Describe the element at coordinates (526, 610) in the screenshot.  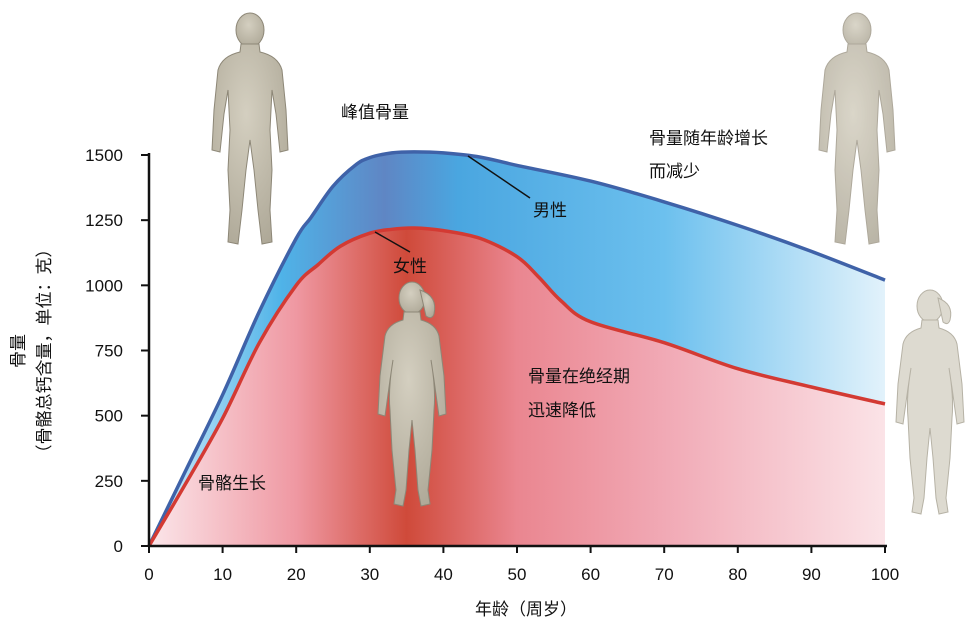
I see `x-axis-title: 年龄（周岁）` at that location.